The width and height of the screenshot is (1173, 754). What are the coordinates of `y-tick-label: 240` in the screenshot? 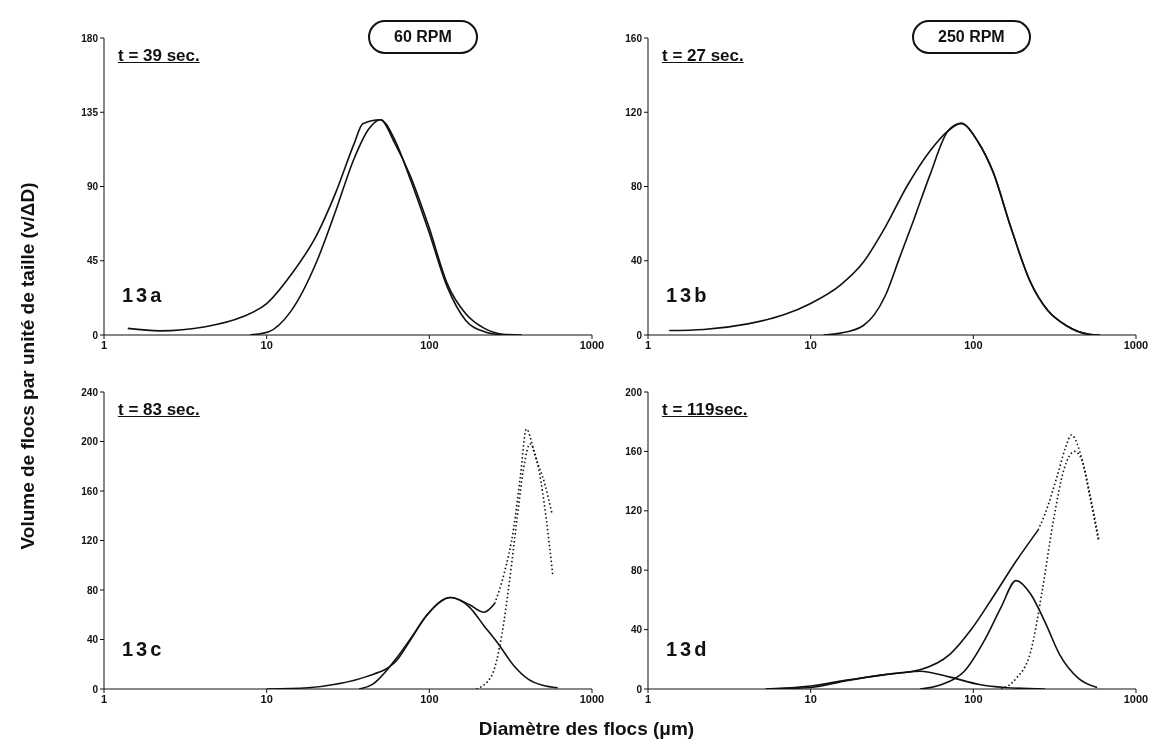 It's located at (90, 392).